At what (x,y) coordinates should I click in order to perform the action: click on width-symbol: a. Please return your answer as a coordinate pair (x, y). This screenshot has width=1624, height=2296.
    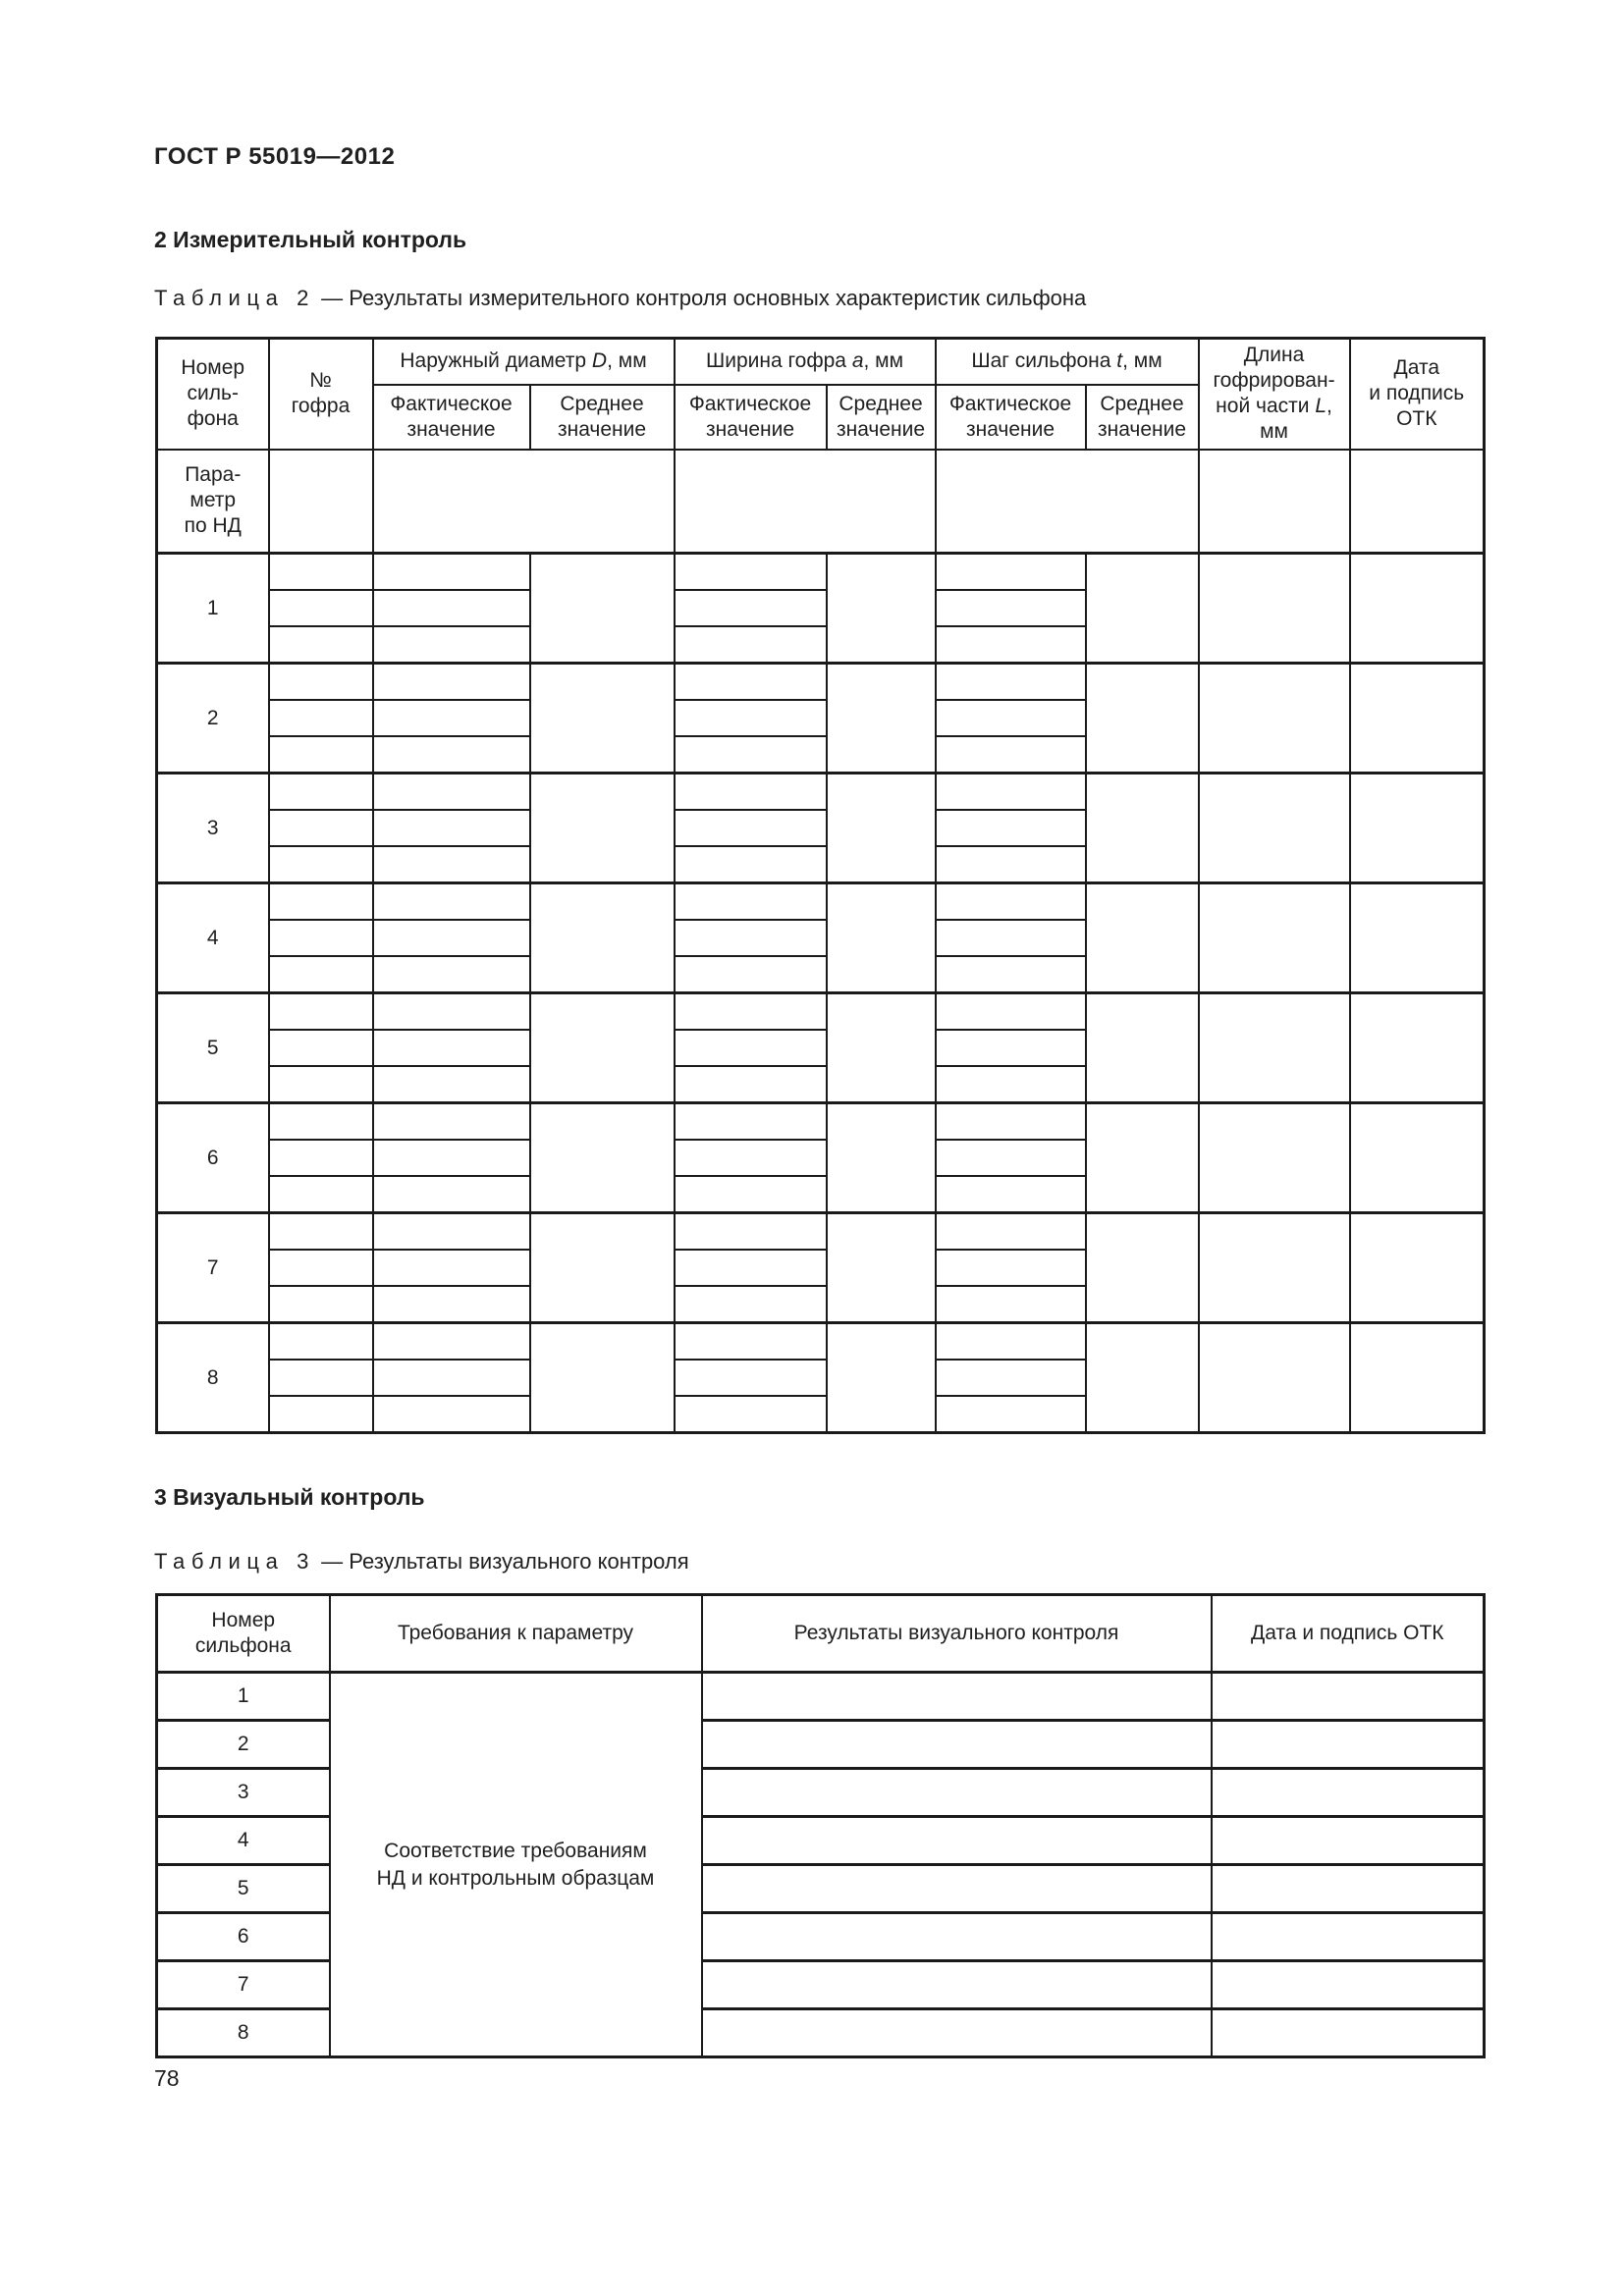
    Looking at the image, I should click on (857, 361).